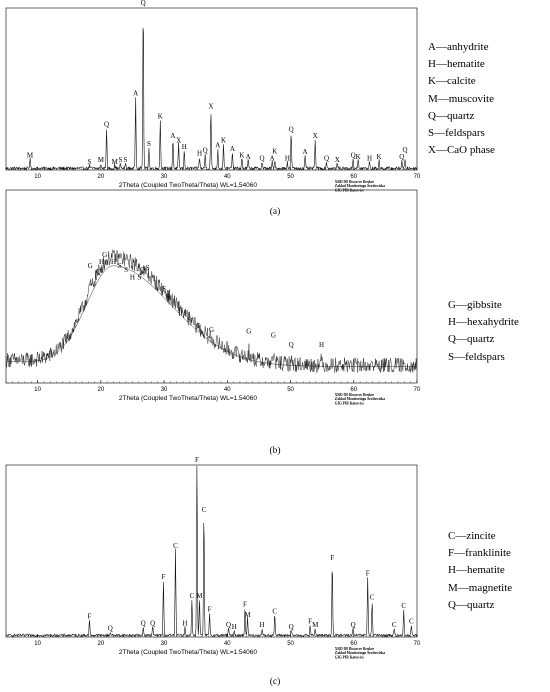 The width and height of the screenshot is (550, 692). I want to click on legend-entry: M—magnetite, so click(480, 587).